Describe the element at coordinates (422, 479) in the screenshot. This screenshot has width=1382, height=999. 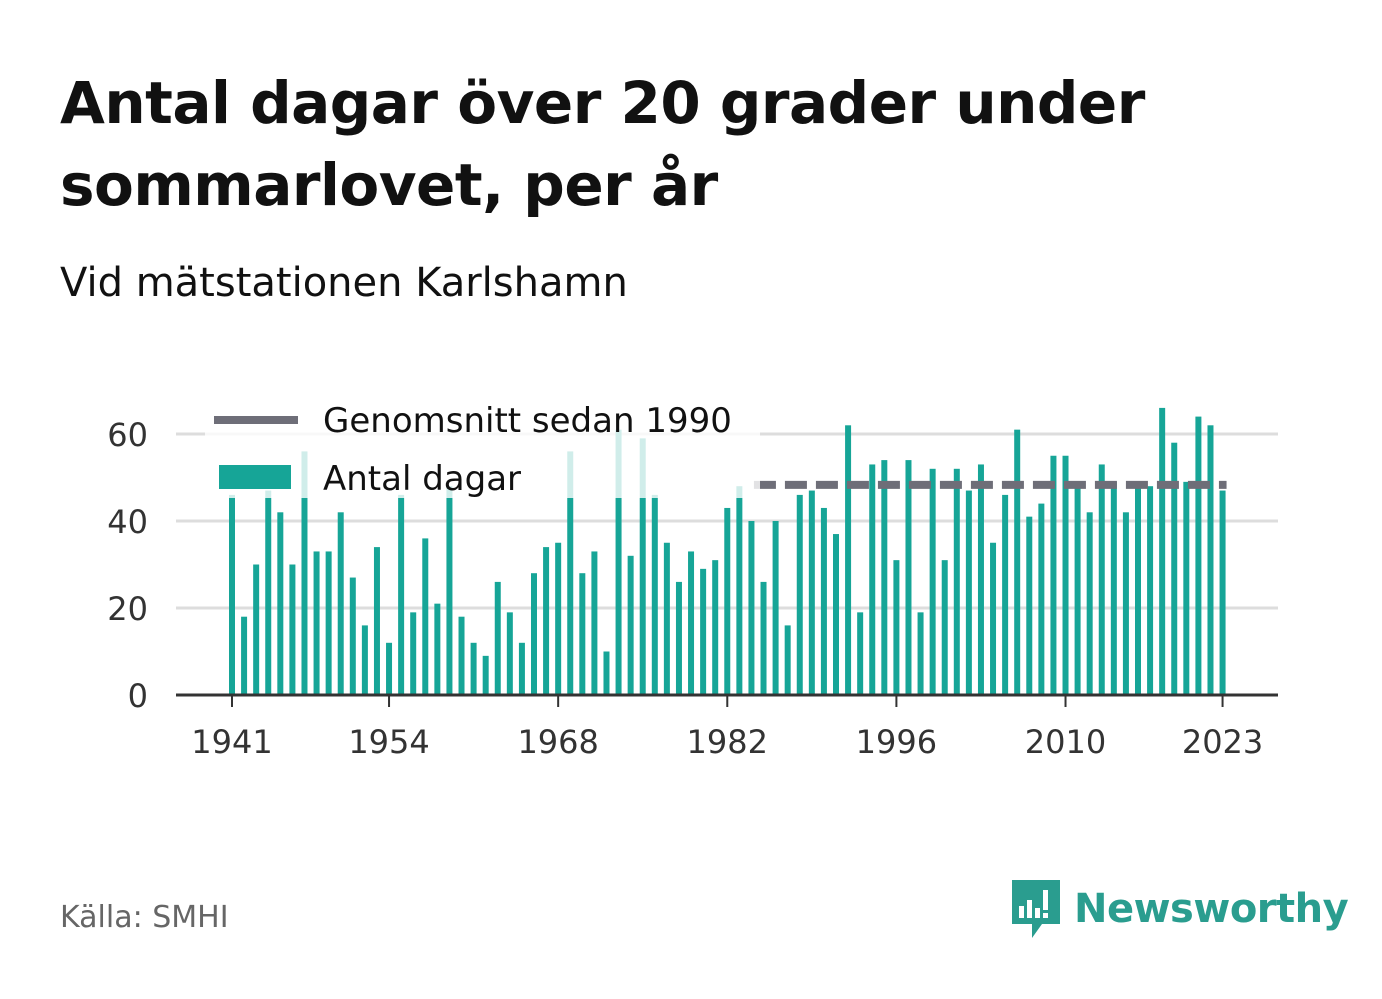
I see `legend-bar-label: Antal dagar` at that location.